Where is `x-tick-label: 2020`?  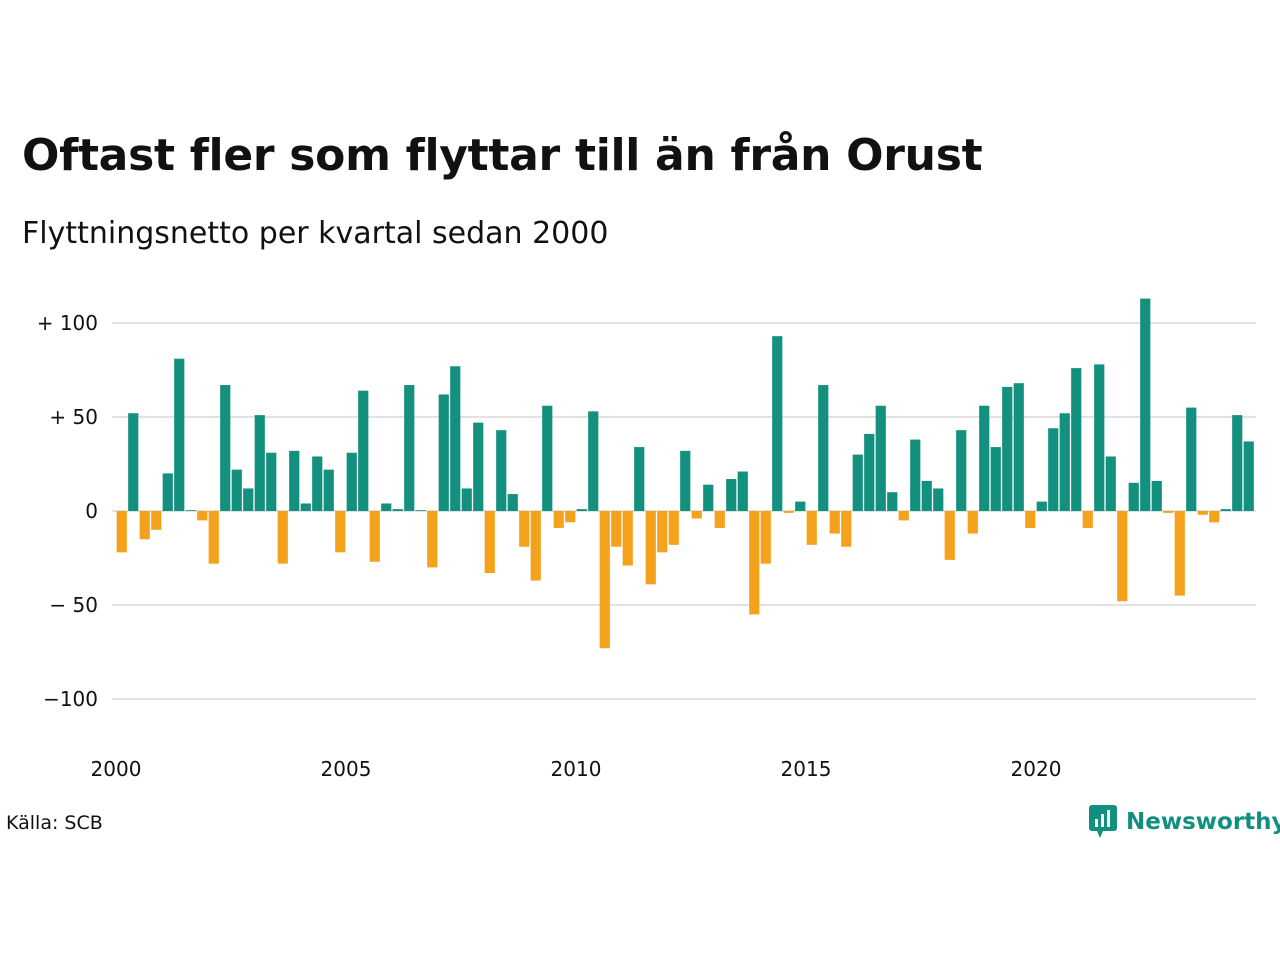 x-tick-label: 2020 is located at coordinates (1036, 769).